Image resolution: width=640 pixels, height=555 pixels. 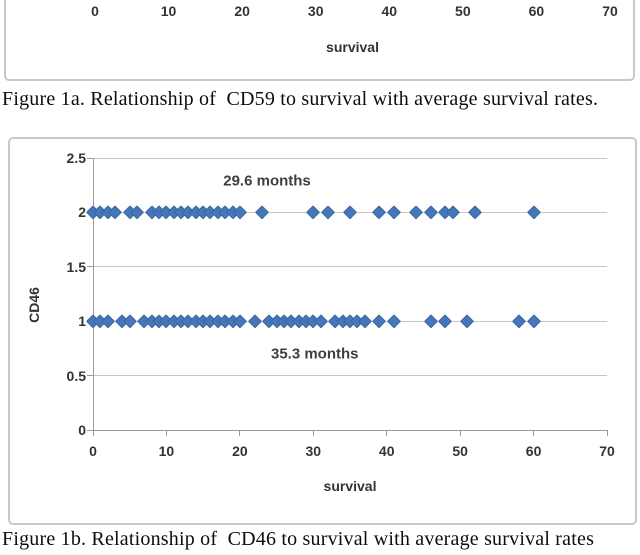 What do you see at coordinates (319, 40) in the screenshot?
I see `figure-1a-chart-box` at bounding box center [319, 40].